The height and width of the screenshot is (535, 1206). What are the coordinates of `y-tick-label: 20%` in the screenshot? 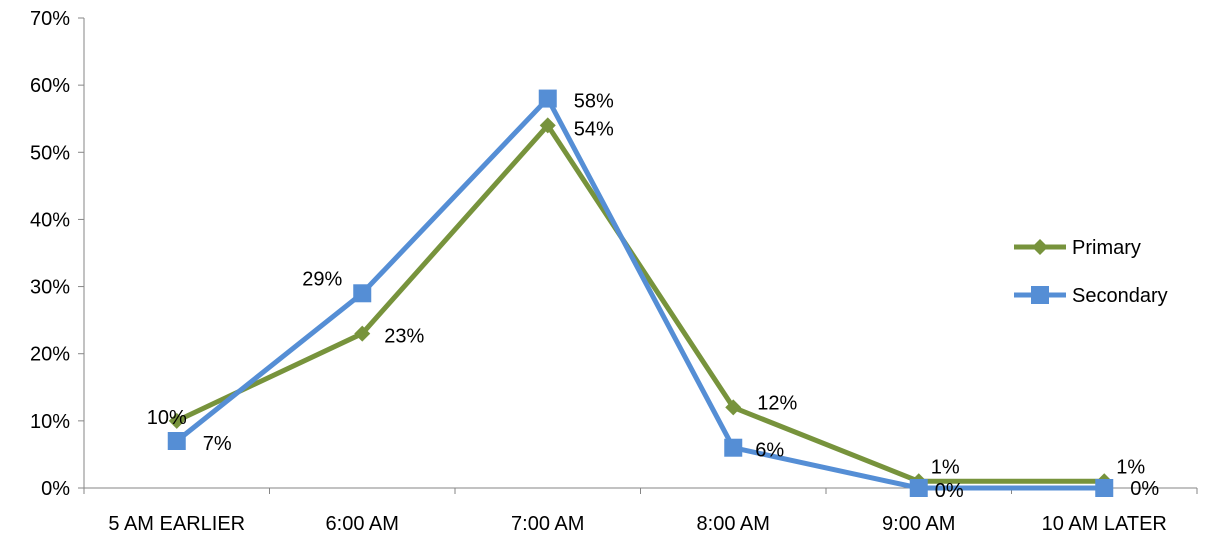 It's located at (50, 355).